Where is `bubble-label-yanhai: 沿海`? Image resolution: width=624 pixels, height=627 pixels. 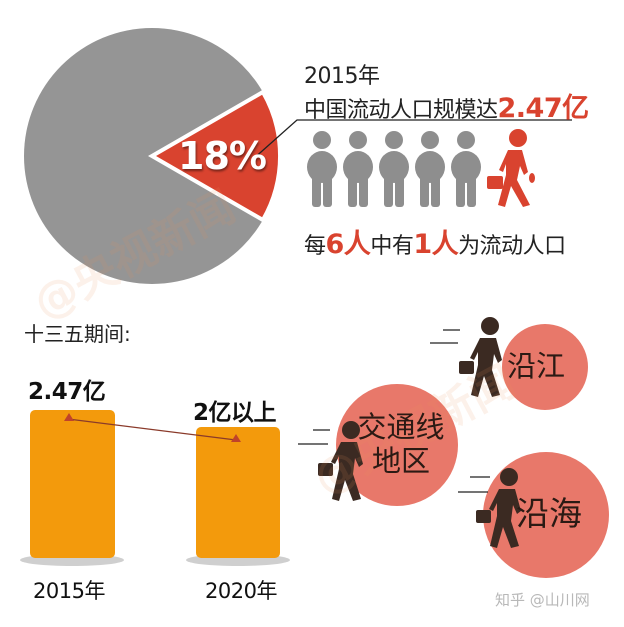 bubble-label-yanhai: 沿海 is located at coordinates (549, 513).